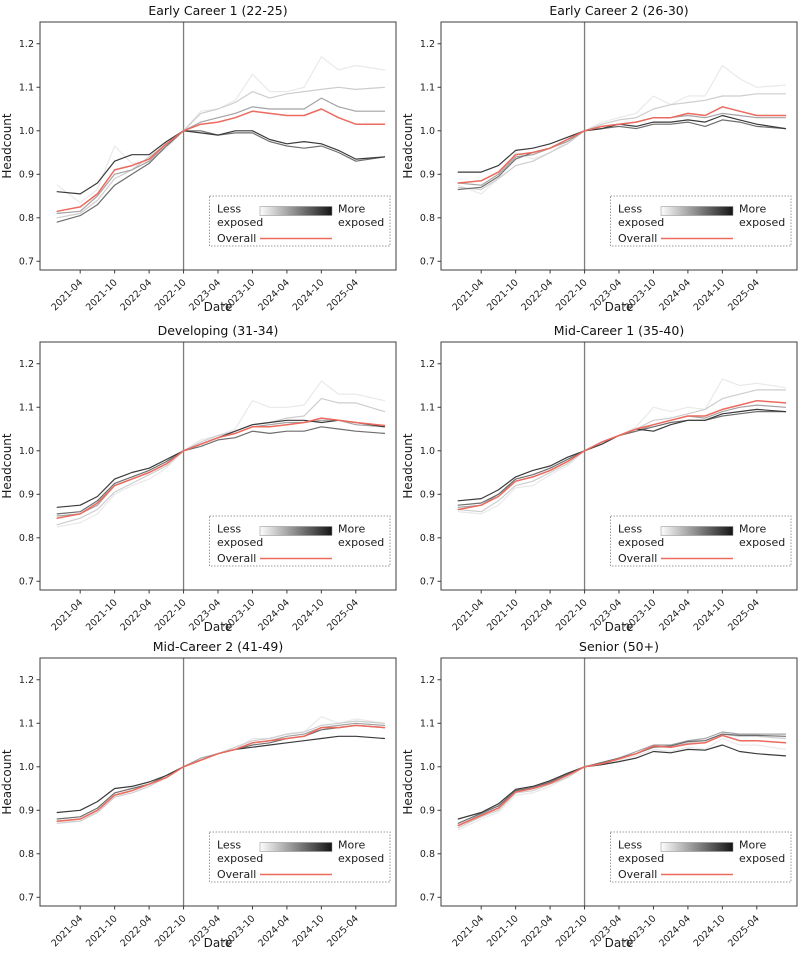  Describe the element at coordinates (619, 330) in the screenshot. I see `chart-title: Mid-Career 1 (35-40)` at that location.